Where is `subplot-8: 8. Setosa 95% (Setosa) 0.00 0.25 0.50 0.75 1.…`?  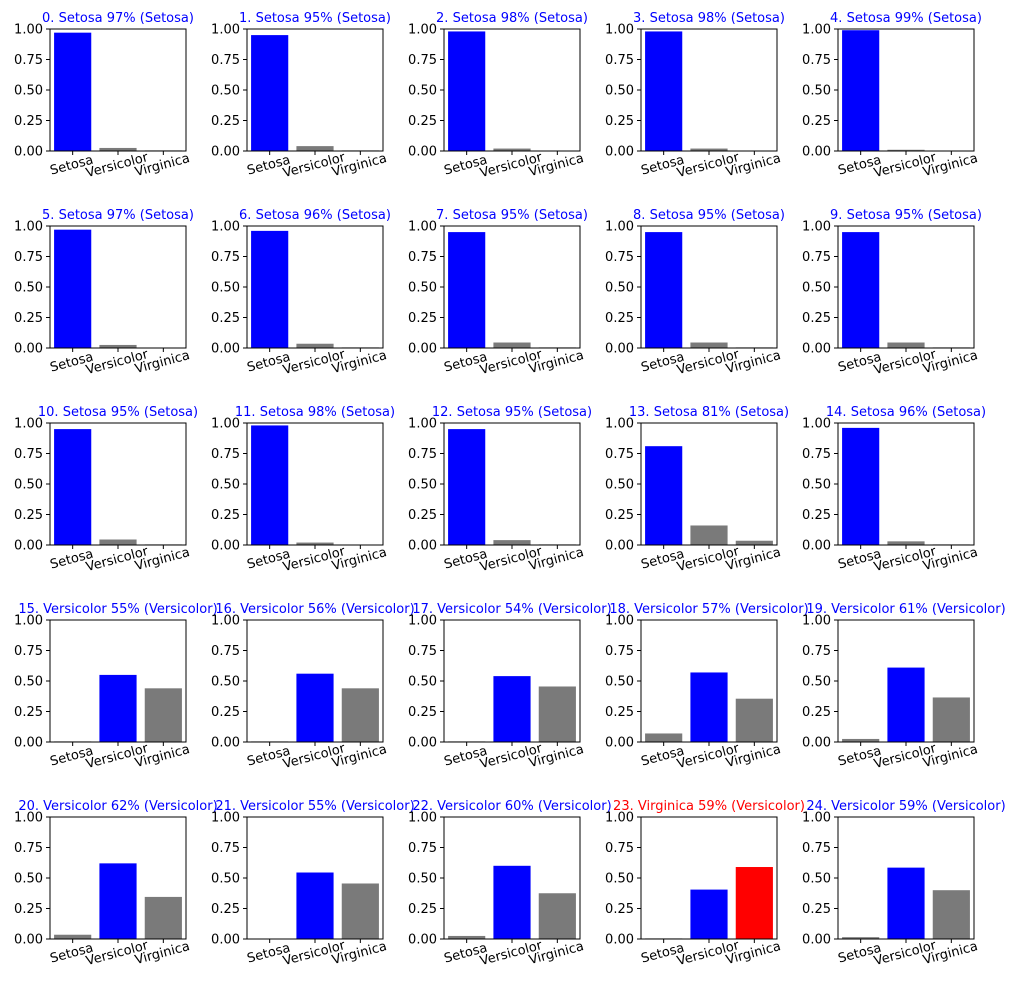
subplot-8: 8. Setosa 95% (Setosa) 0.00 0.25 0.50 0.75 1.… is located at coordinates (695, 293).